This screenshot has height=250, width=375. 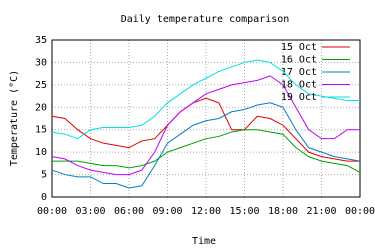 What do you see at coordinates (299, 97) in the screenshot?
I see `legend-label: 19 Oct` at bounding box center [299, 97].